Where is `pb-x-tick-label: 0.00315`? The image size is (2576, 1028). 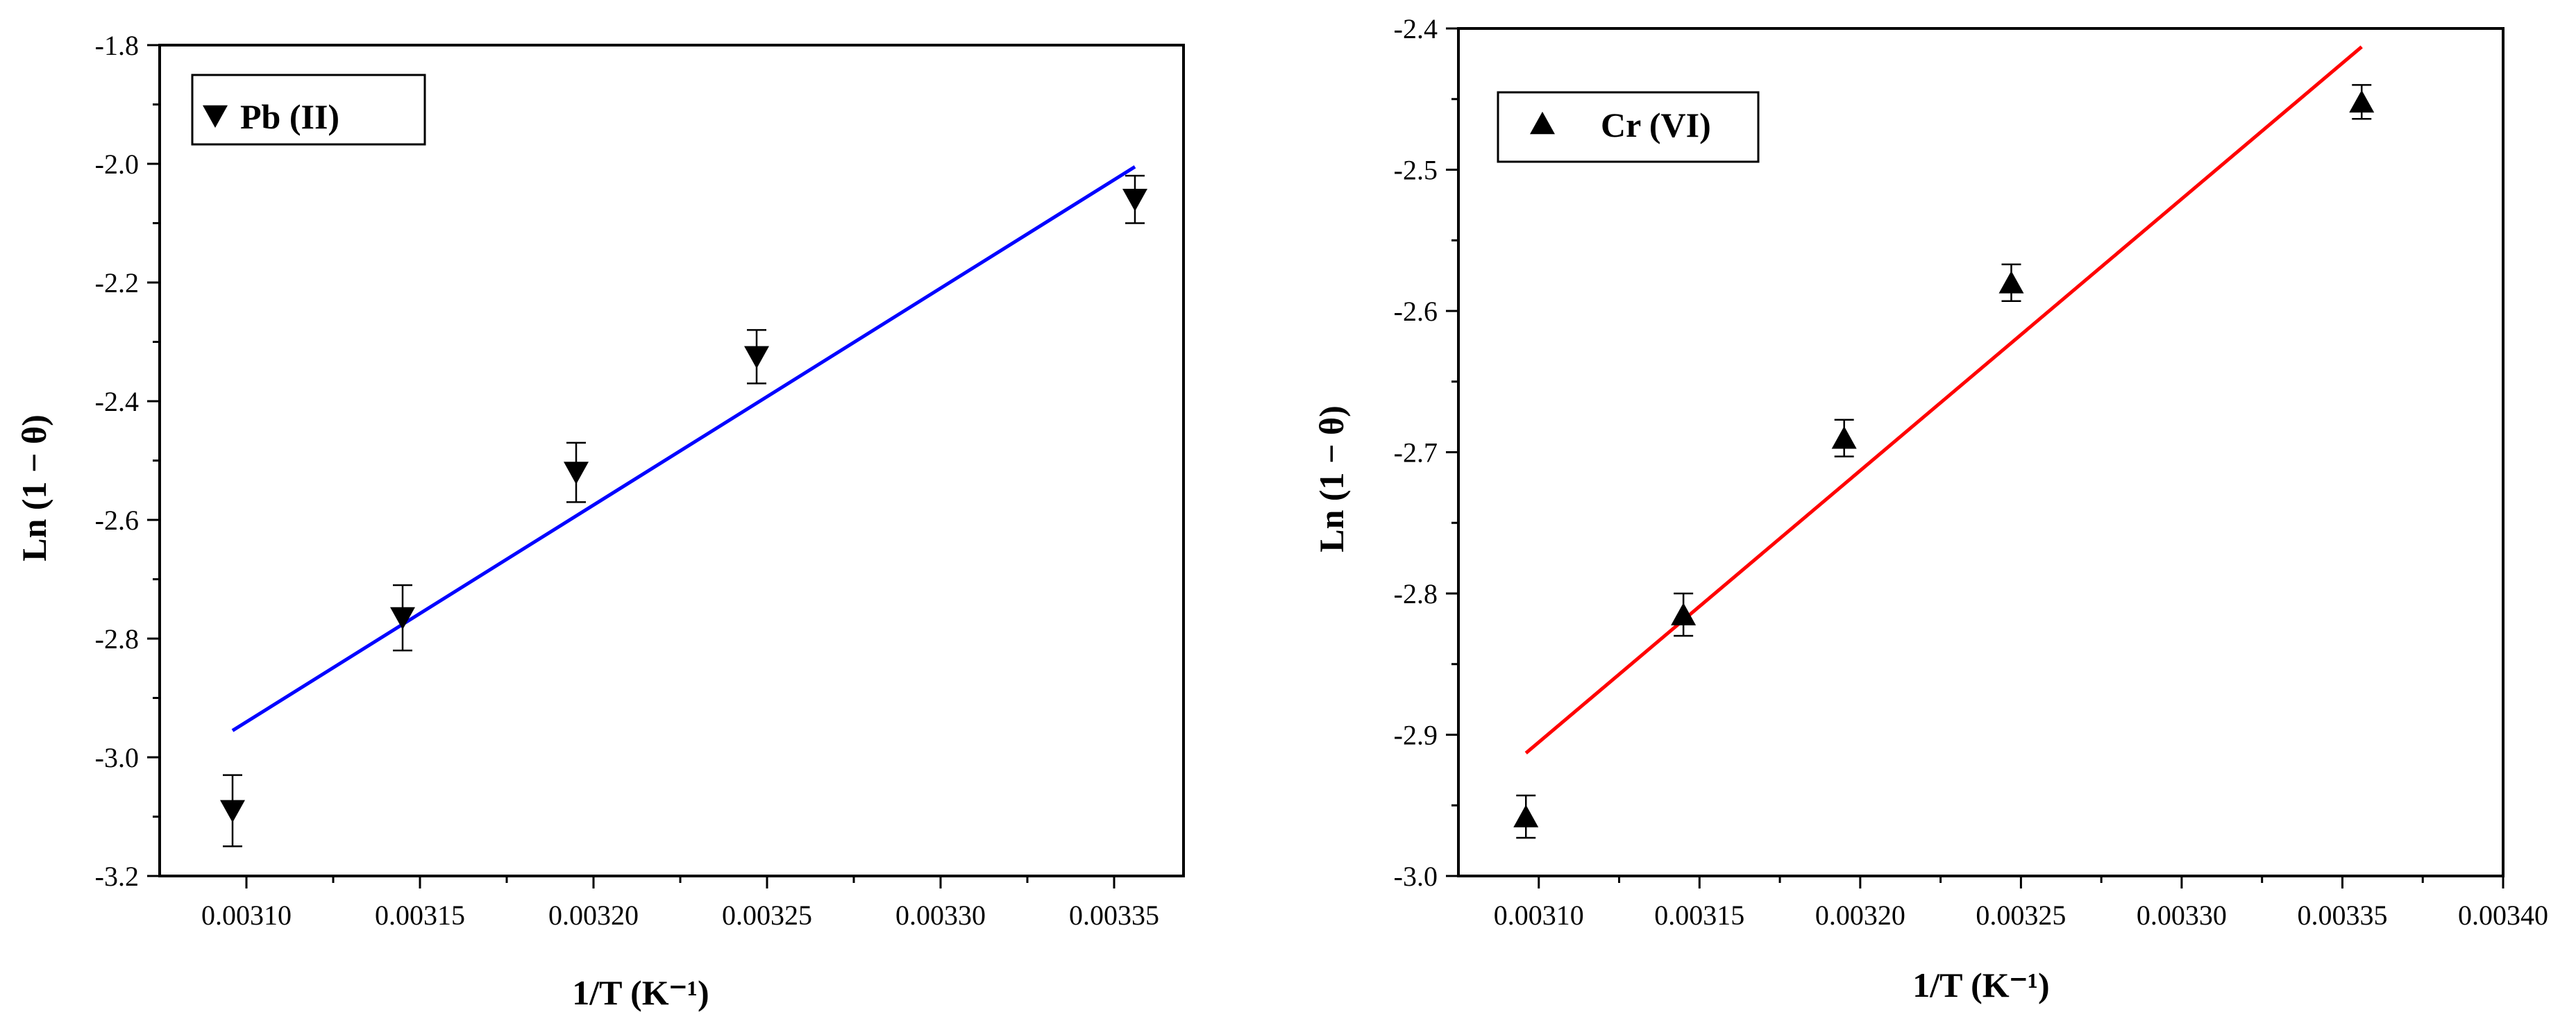 pb-x-tick-label: 0.00315 is located at coordinates (420, 915).